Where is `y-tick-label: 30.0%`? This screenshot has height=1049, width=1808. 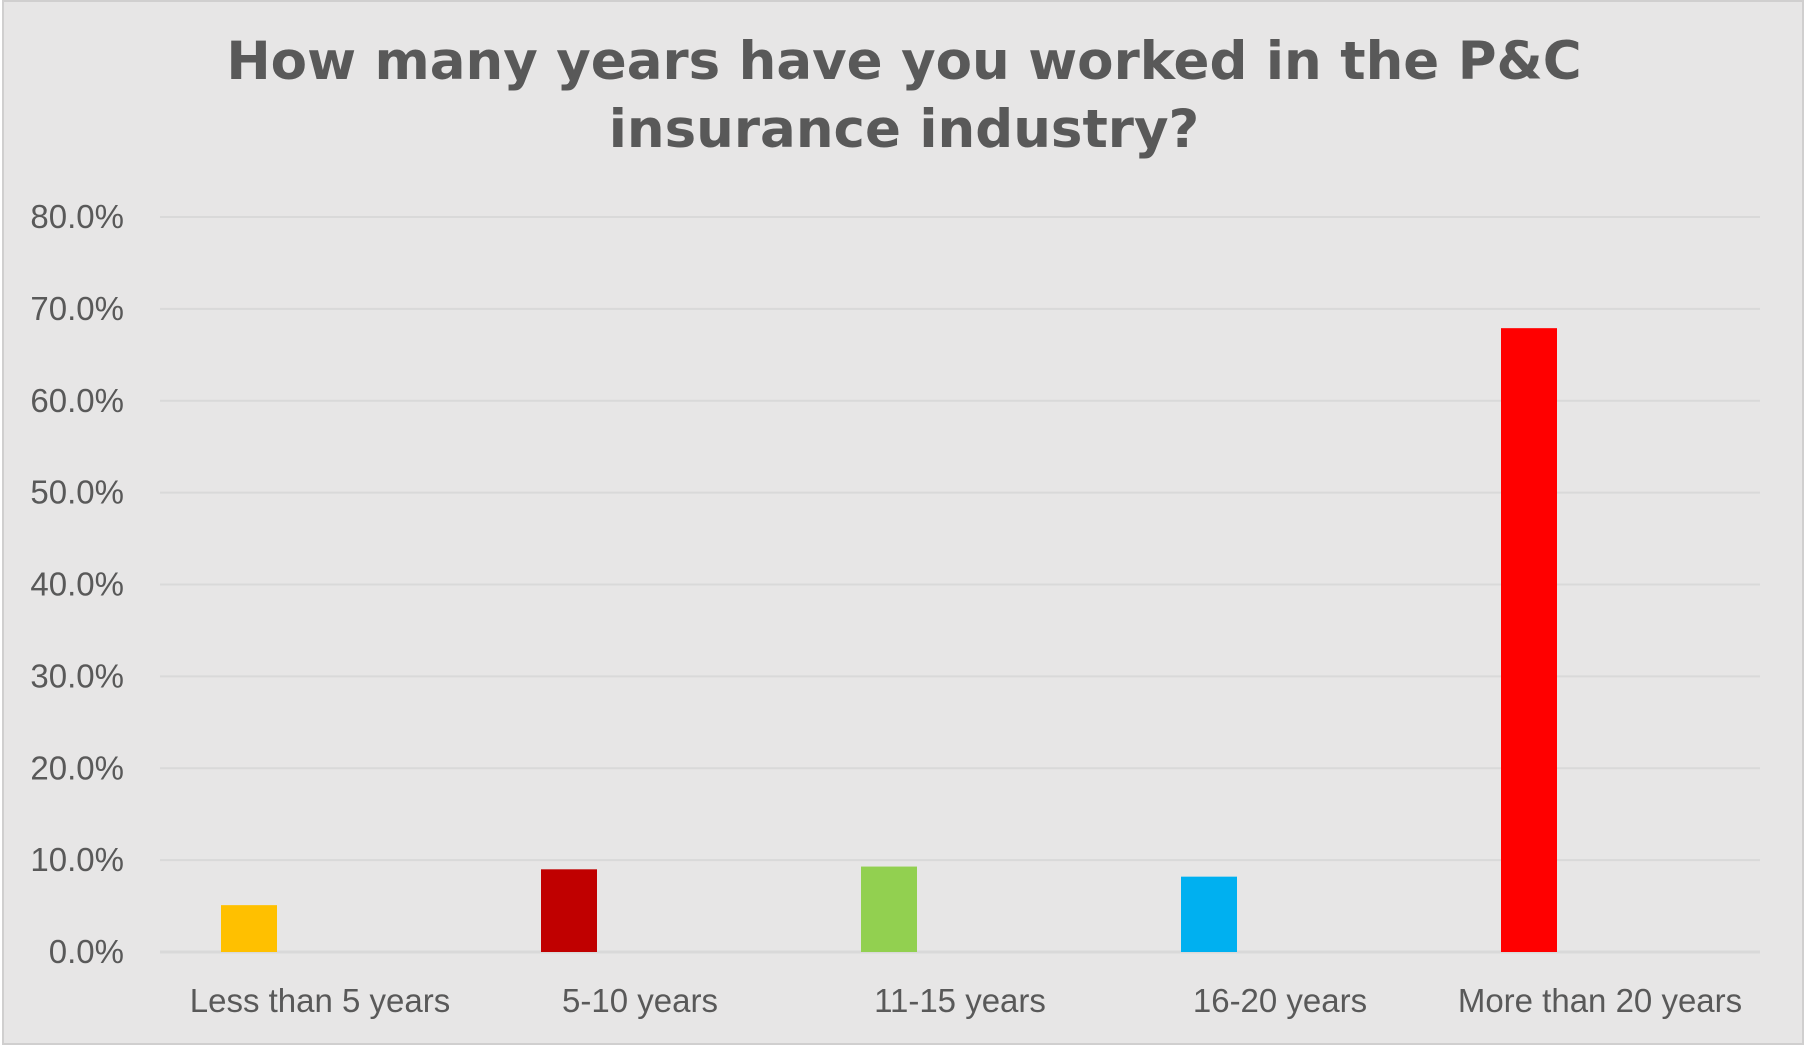
y-tick-label: 30.0% is located at coordinates (77, 675).